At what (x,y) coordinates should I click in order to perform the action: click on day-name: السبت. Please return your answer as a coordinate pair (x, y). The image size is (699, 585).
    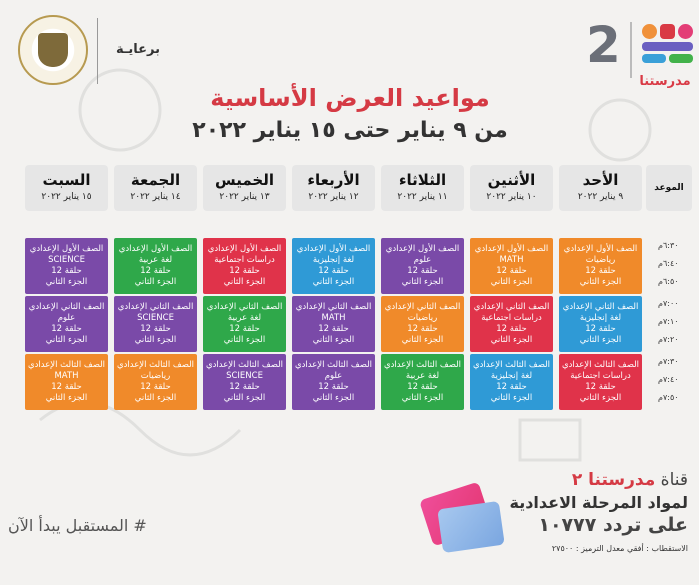
    Looking at the image, I should click on (66, 180).